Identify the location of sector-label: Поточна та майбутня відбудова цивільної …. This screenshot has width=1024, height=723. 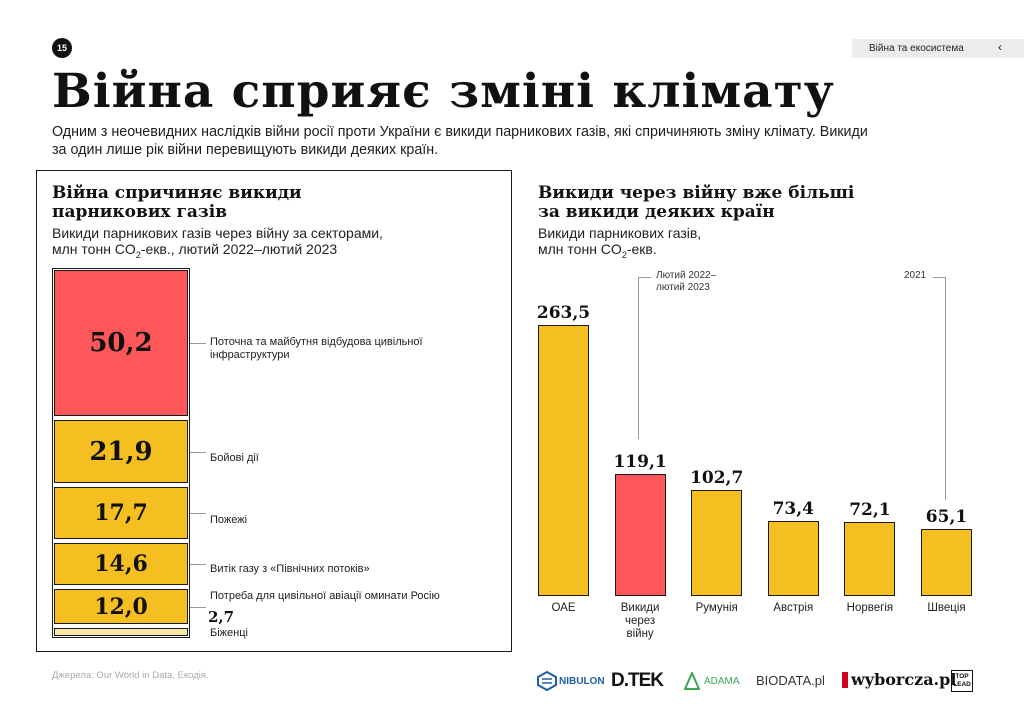
(316, 348).